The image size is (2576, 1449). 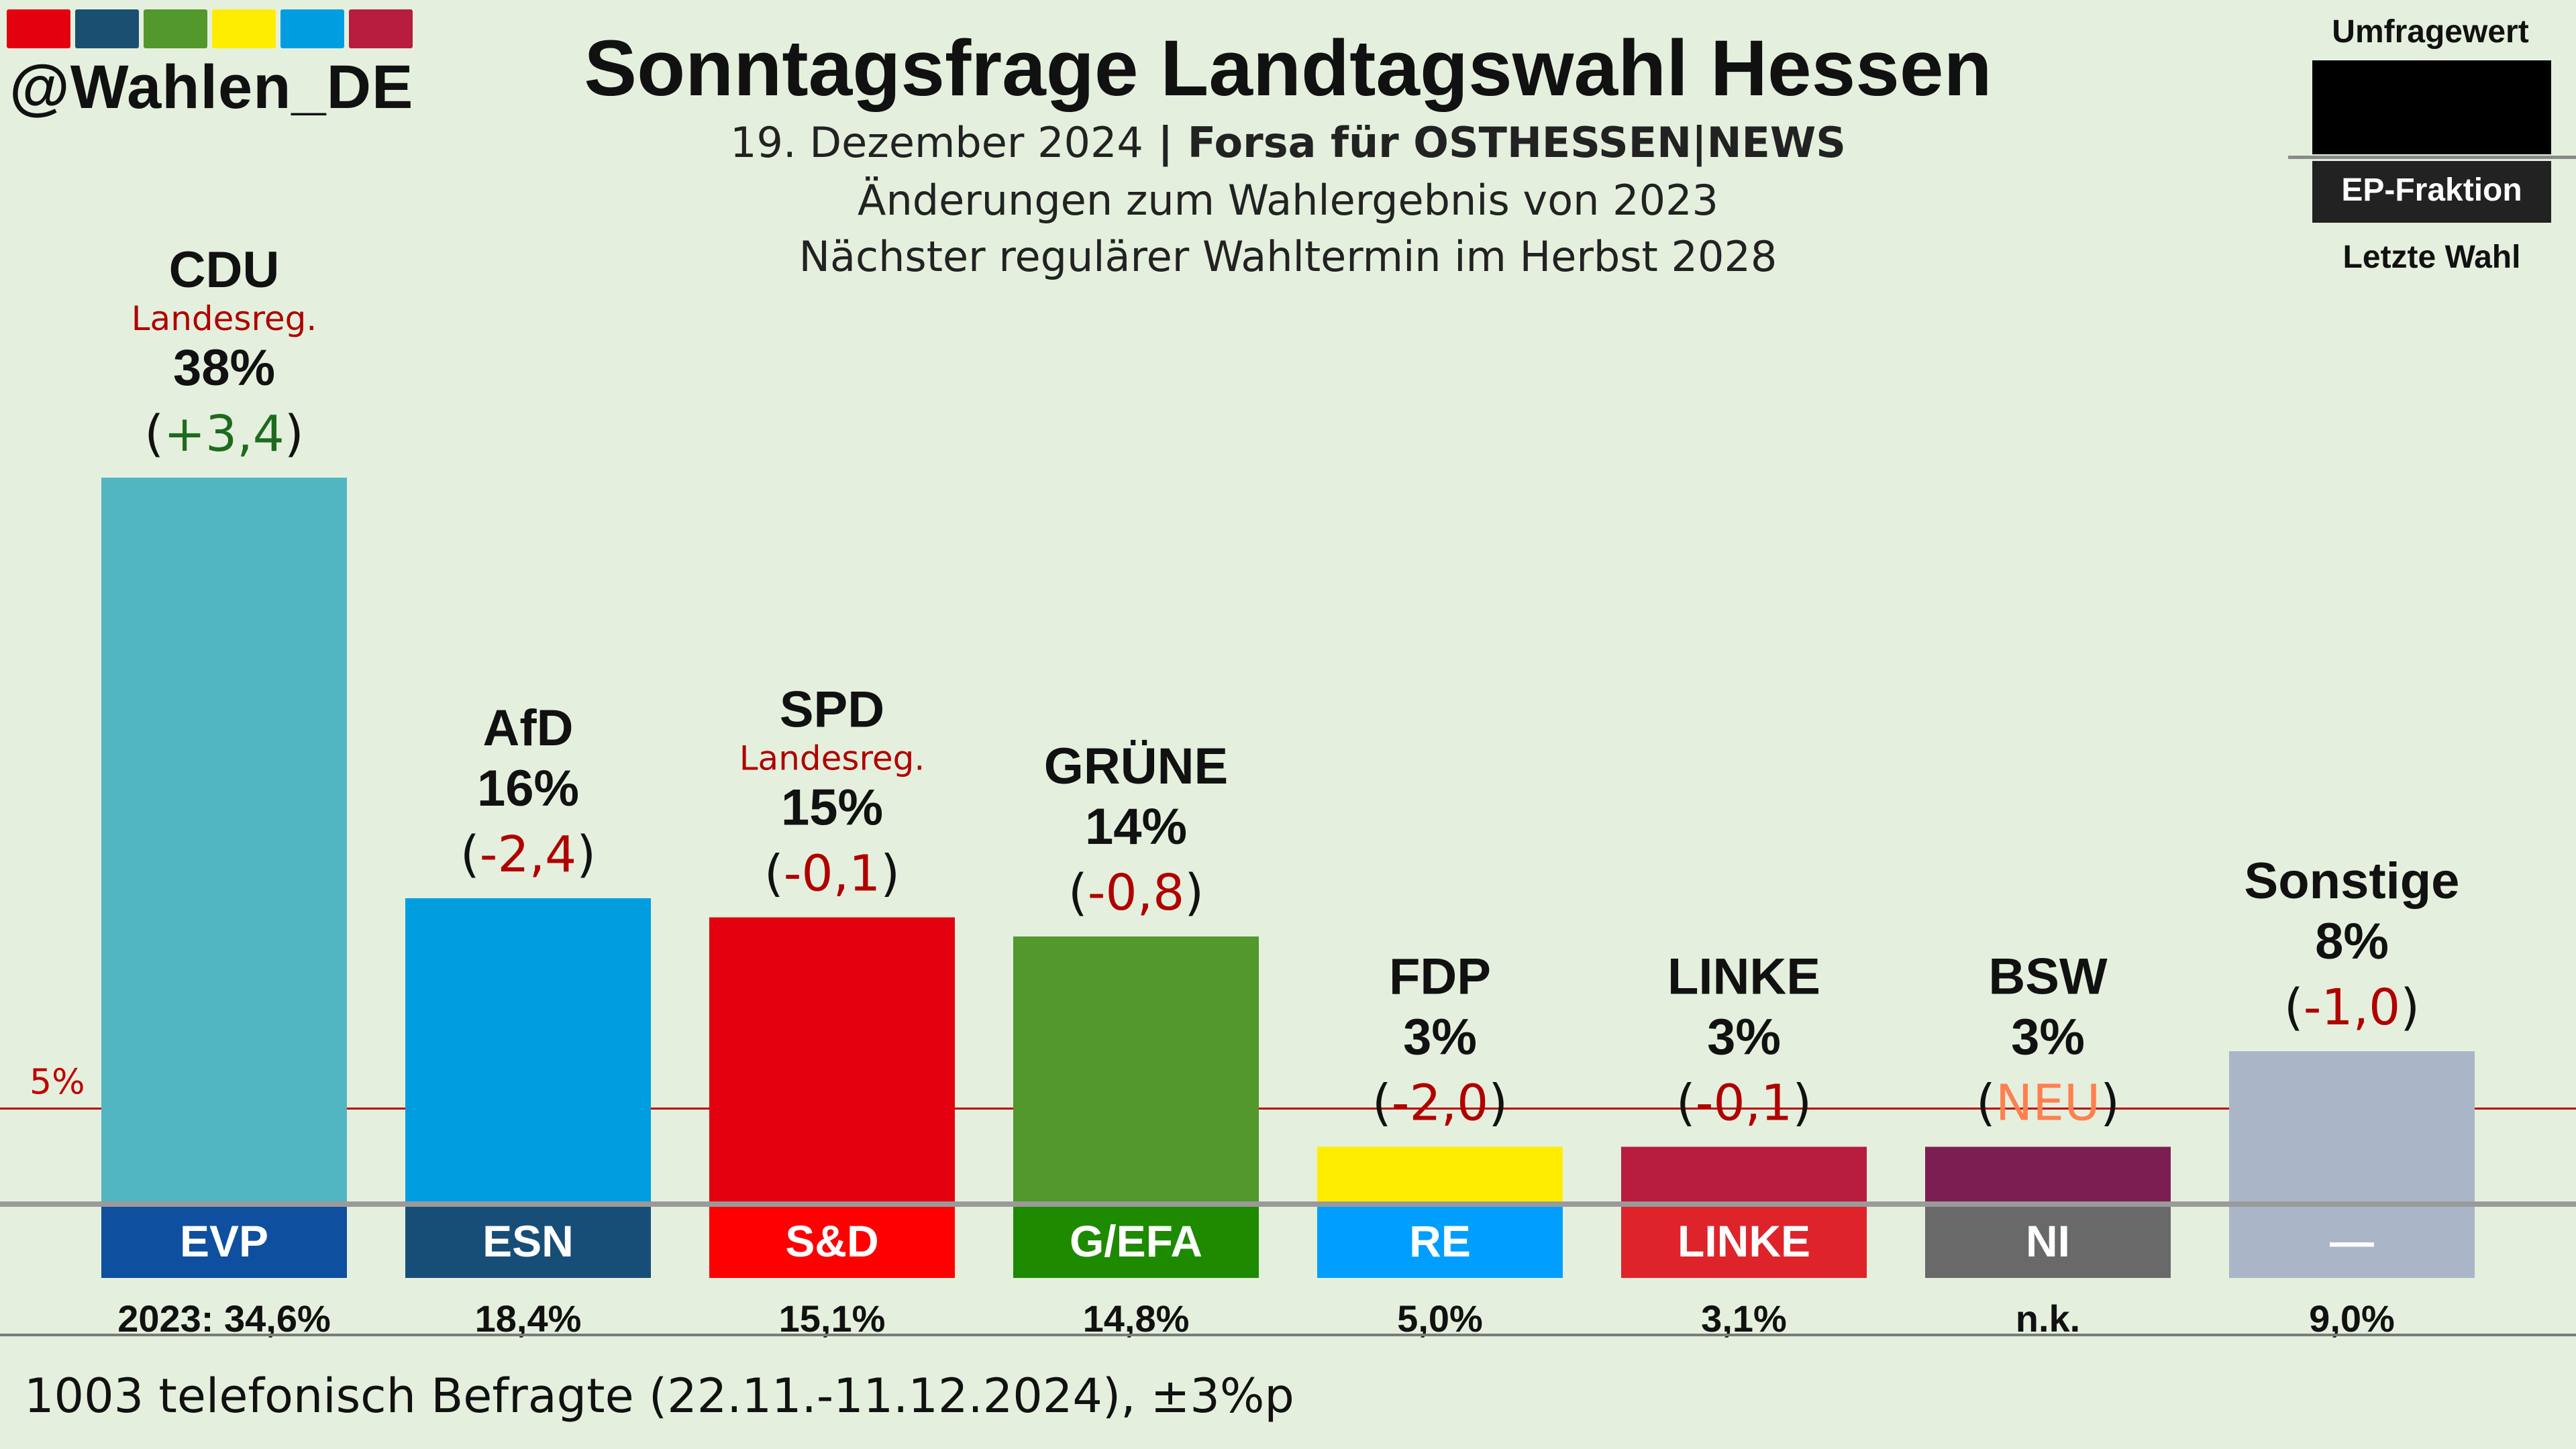 I want to click on value-label: 38%, so click(x=224, y=367).